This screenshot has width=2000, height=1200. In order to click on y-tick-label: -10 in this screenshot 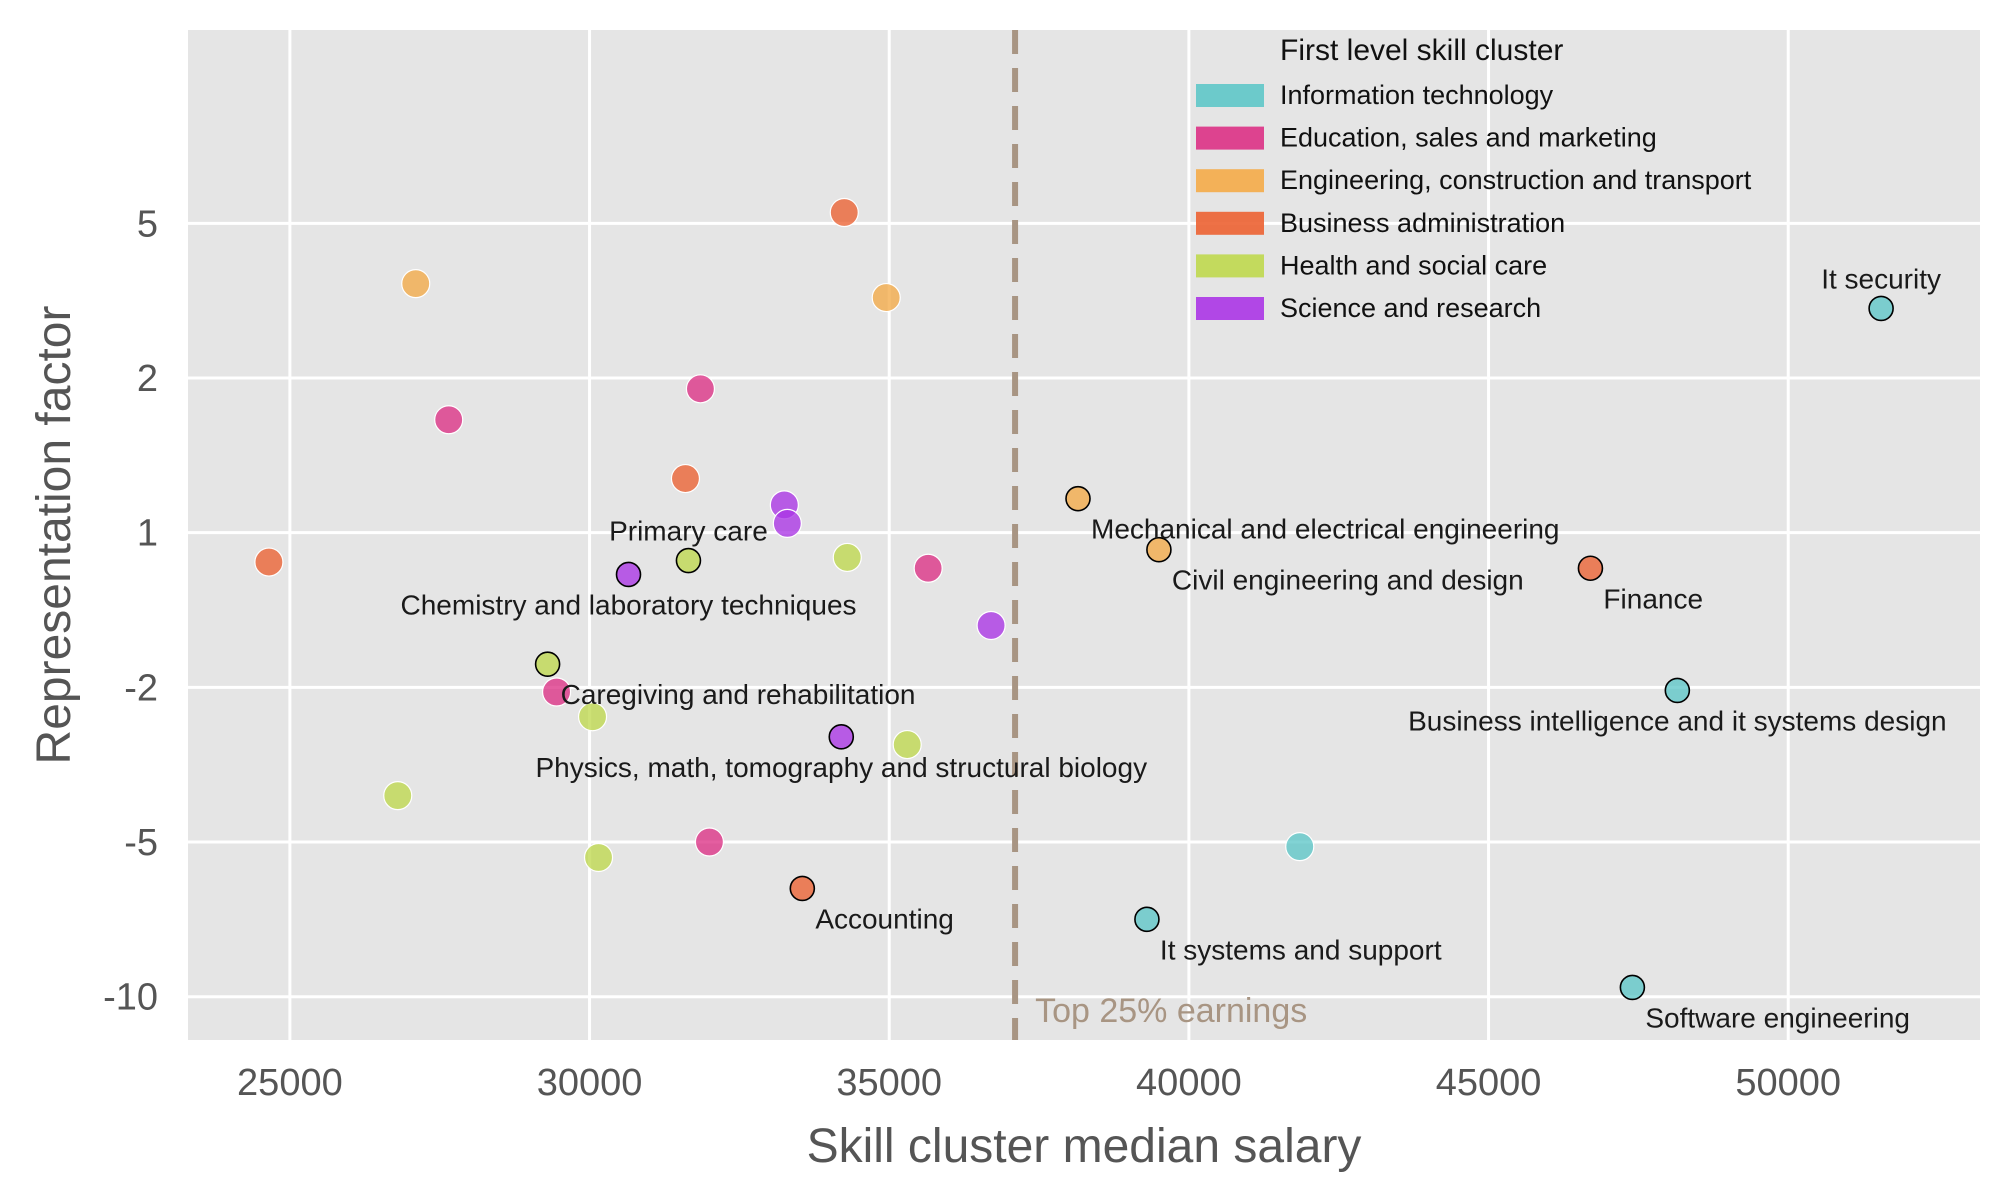, I will do `click(130, 998)`.